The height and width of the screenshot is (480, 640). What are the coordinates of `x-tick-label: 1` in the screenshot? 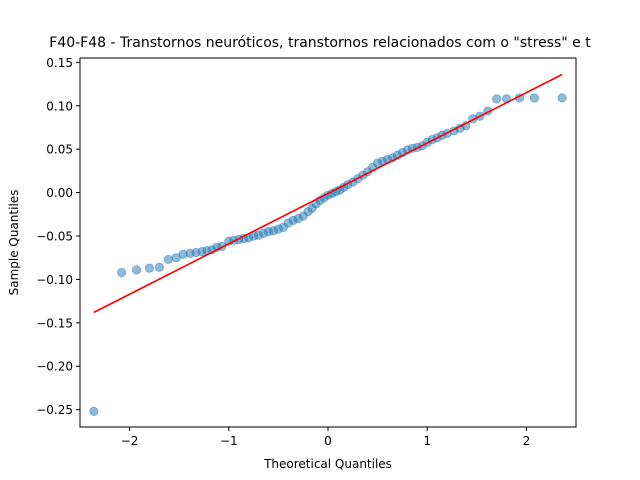 It's located at (427, 441).